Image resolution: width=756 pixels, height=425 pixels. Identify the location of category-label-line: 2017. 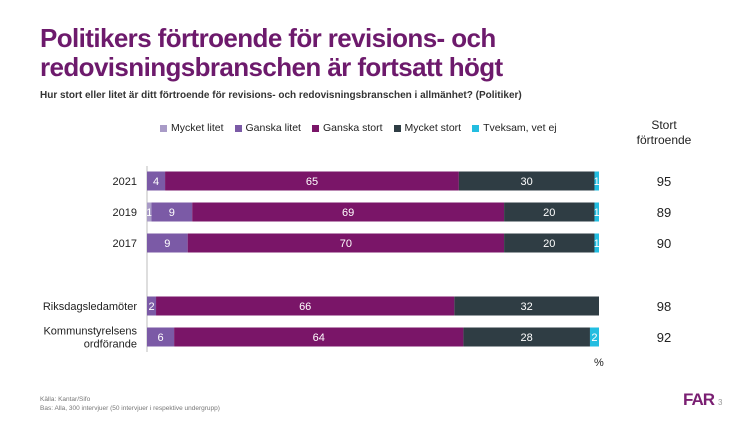
(125, 244).